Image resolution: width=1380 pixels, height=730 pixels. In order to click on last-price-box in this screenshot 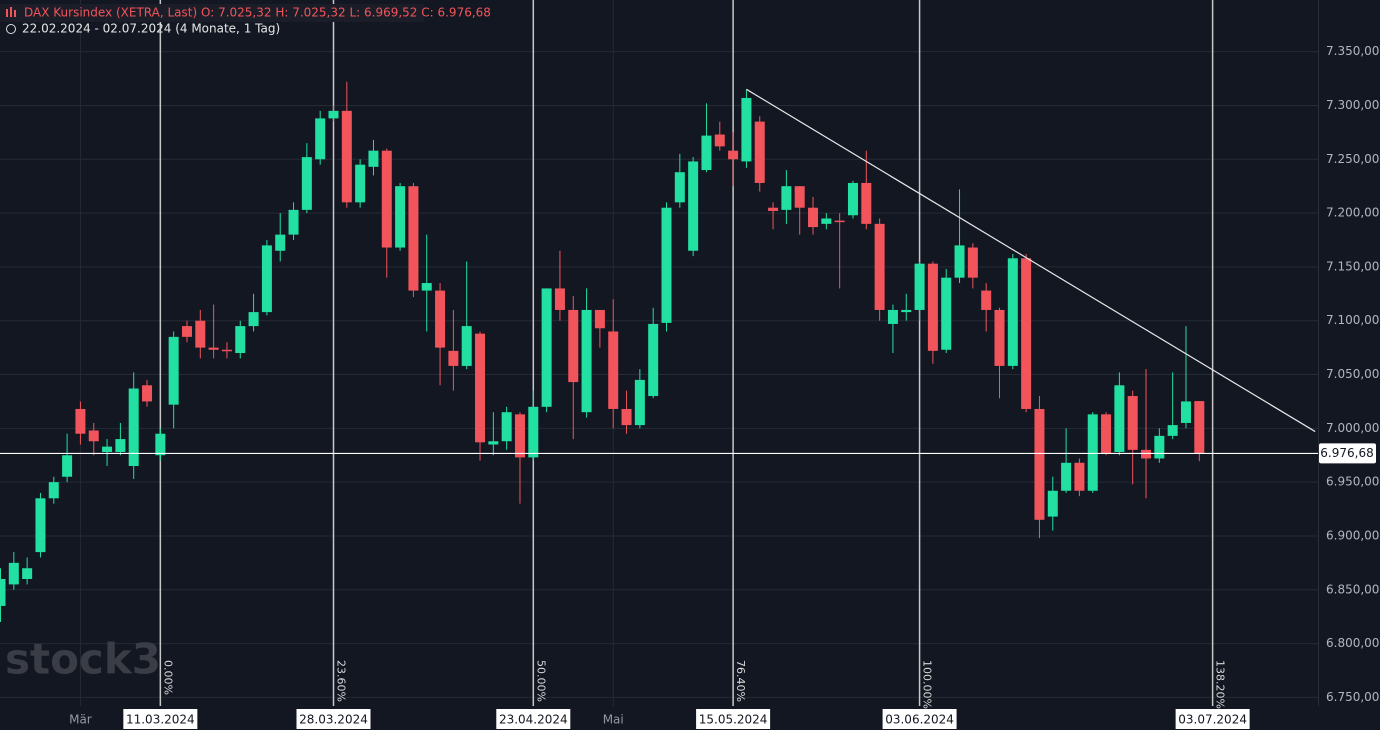, I will do `click(1347, 453)`.